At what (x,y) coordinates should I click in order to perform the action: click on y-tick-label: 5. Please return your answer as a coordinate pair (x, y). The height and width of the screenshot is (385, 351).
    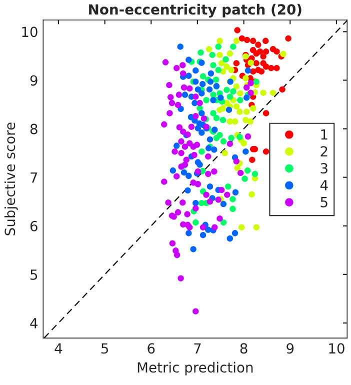
    Looking at the image, I should click on (34, 275).